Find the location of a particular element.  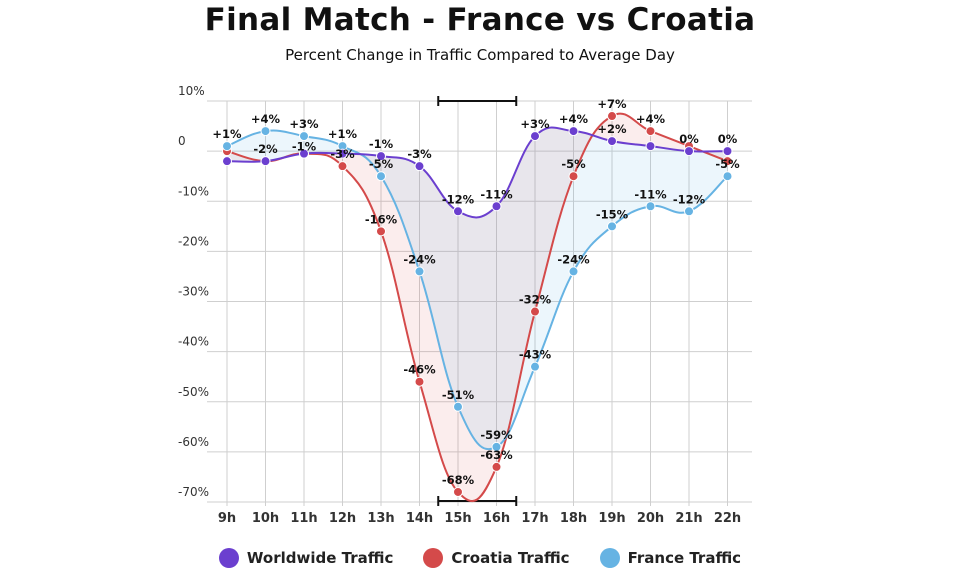

y-tick-label: -10% is located at coordinates (193, 191).